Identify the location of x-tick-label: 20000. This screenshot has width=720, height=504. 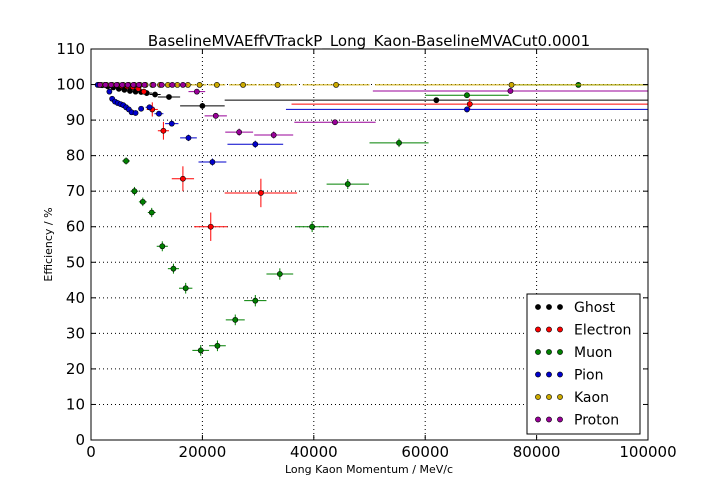
(203, 452).